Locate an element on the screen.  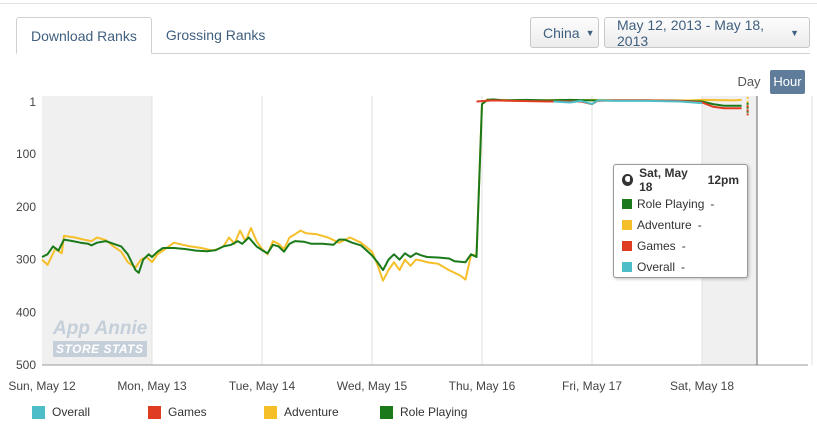
tooltip-date: Sat, May 18 is located at coordinates (663, 180).